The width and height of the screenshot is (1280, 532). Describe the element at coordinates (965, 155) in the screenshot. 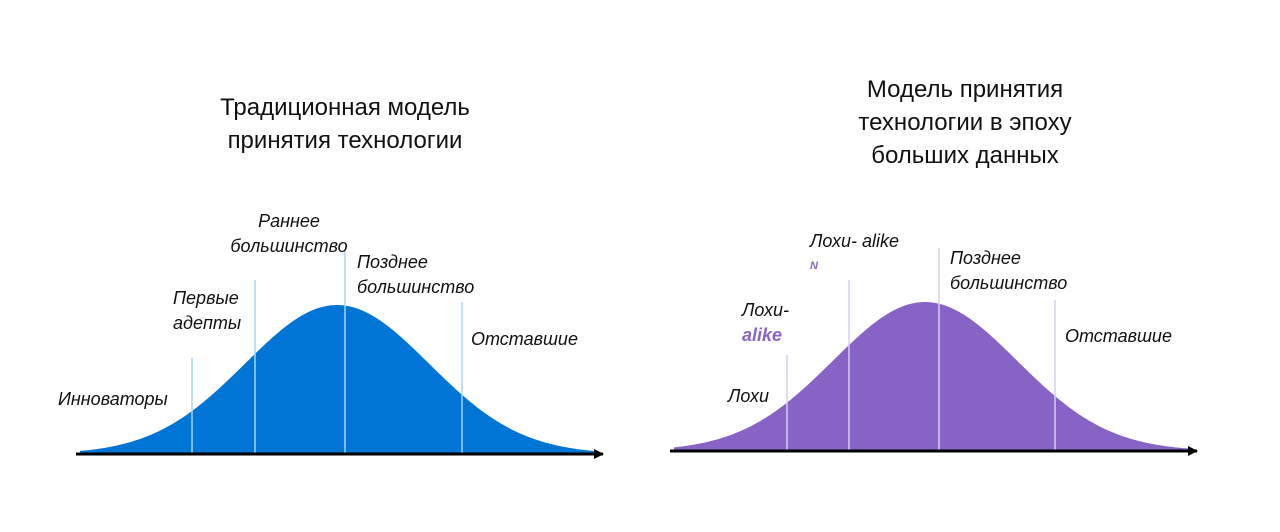

I see `right-title-line-3: больших данных` at that location.